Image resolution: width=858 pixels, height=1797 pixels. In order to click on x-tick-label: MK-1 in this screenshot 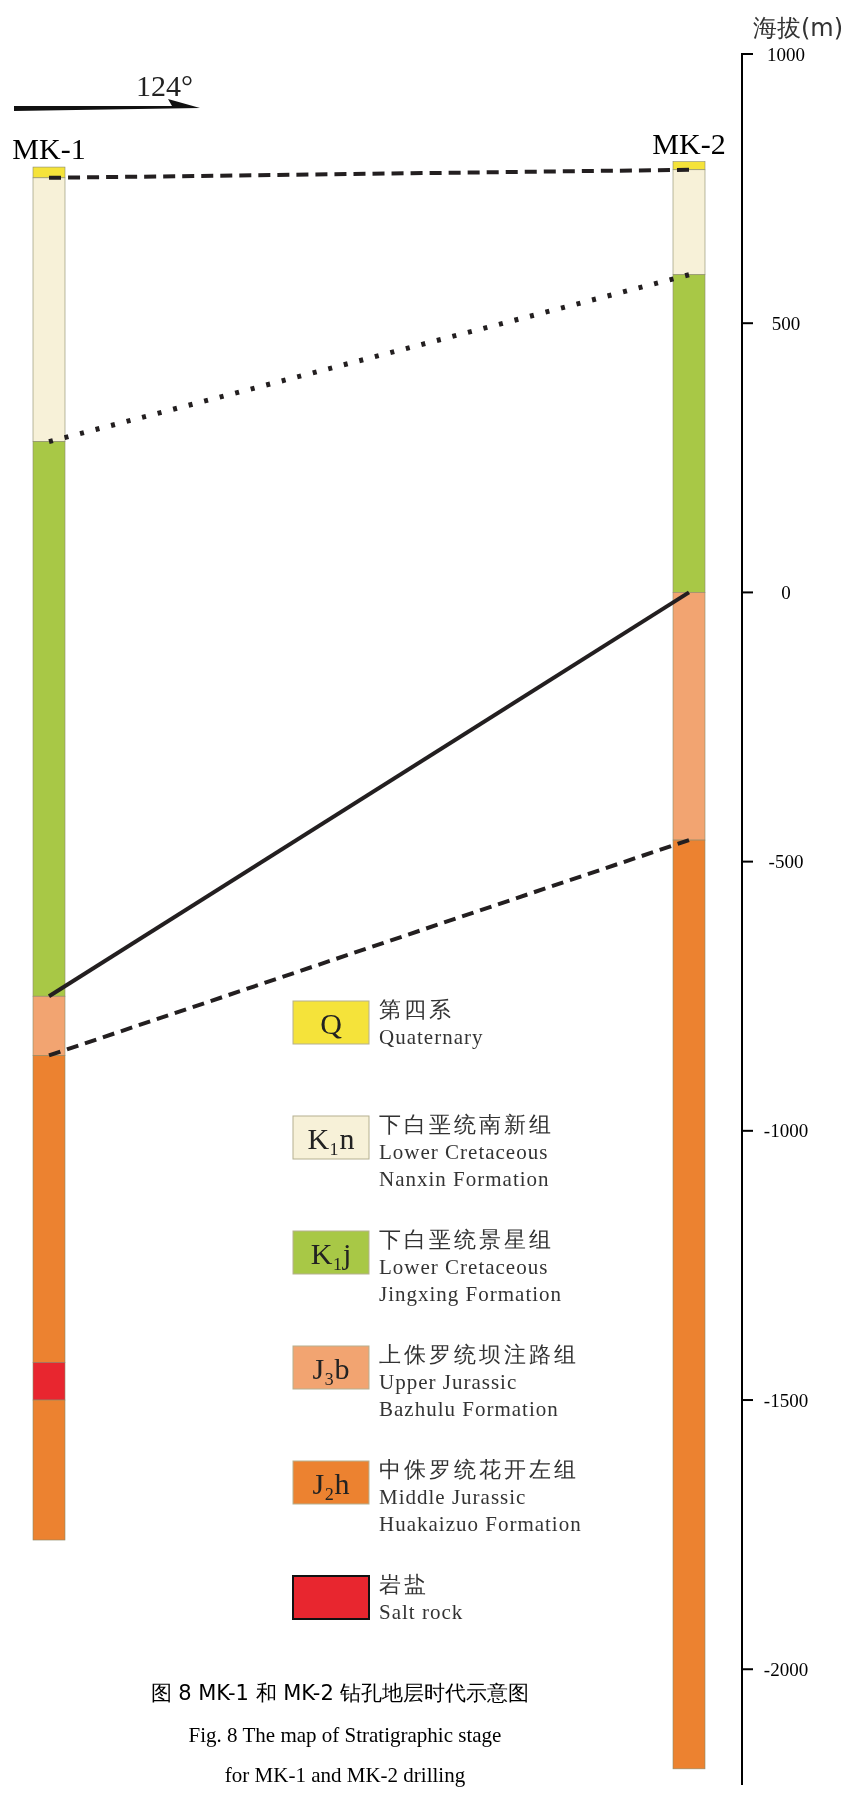, I will do `click(49, 149)`.